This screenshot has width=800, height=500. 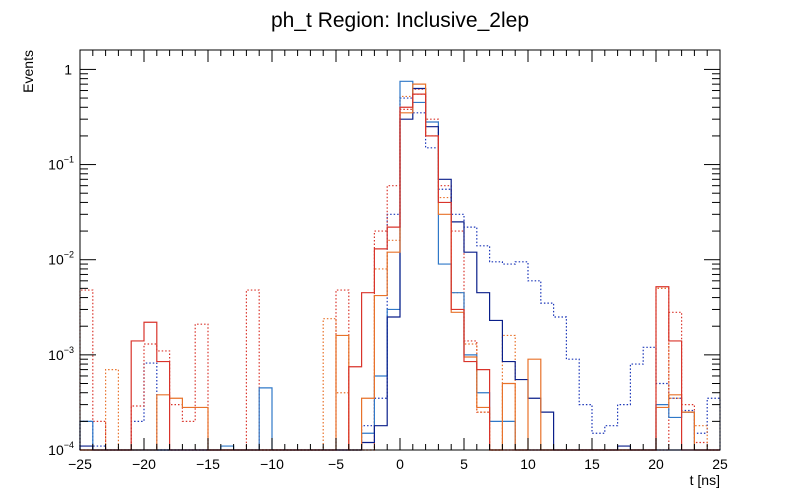 I want to click on x-tick-label: −20, so click(x=144, y=464).